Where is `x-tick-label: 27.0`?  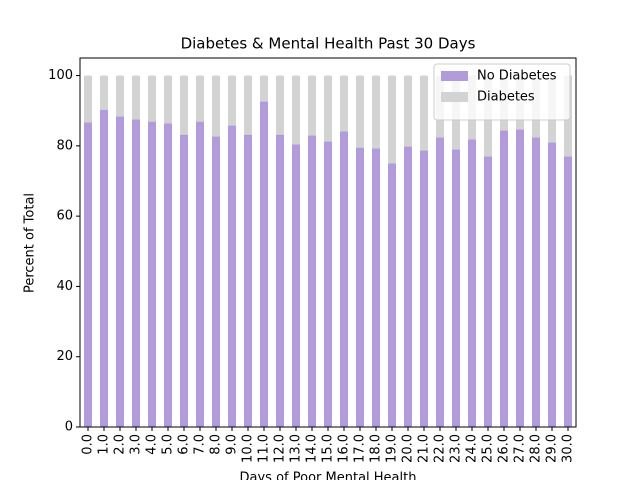
x-tick-label: 27.0 is located at coordinates (520, 448).